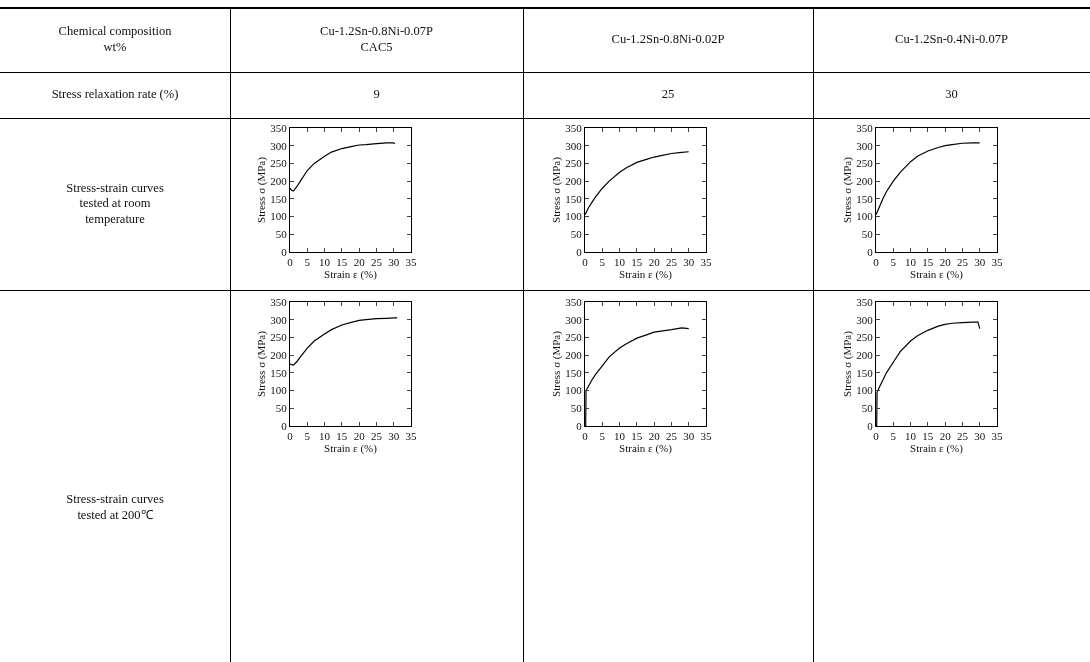 The height and width of the screenshot is (662, 1090). What do you see at coordinates (115, 95) in the screenshot?
I see `text: Stress relaxation rate (%)` at bounding box center [115, 95].